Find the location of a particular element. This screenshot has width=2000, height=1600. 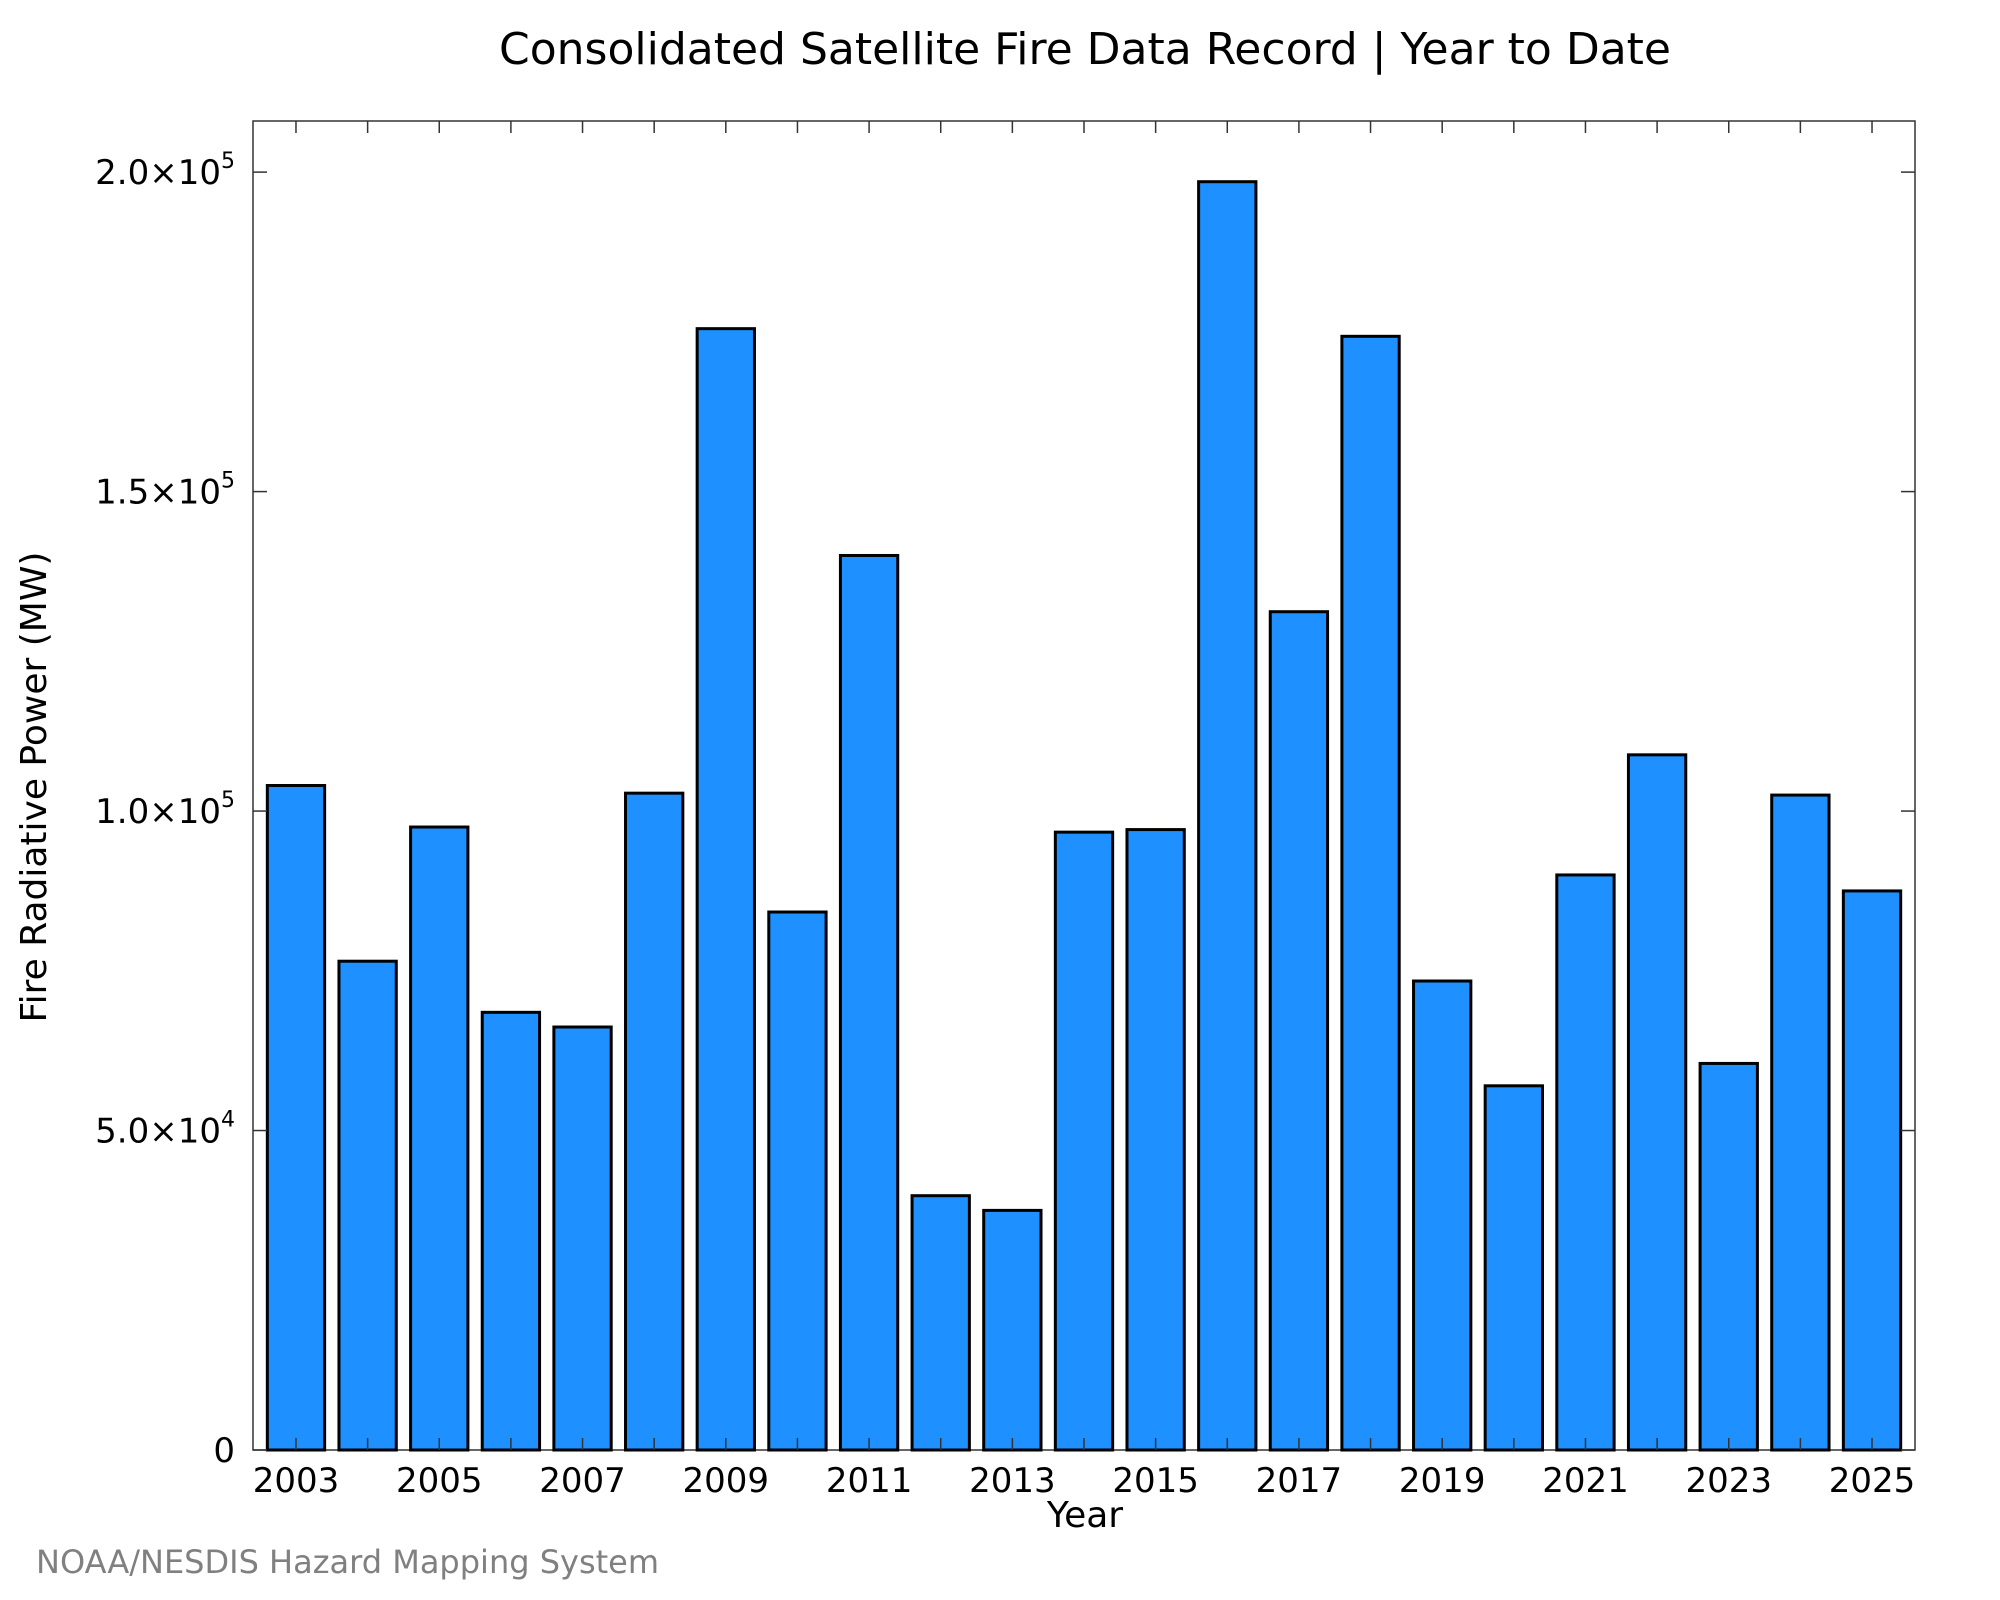

y-tick-mantissa: 1.5×10 is located at coordinates (158, 493).